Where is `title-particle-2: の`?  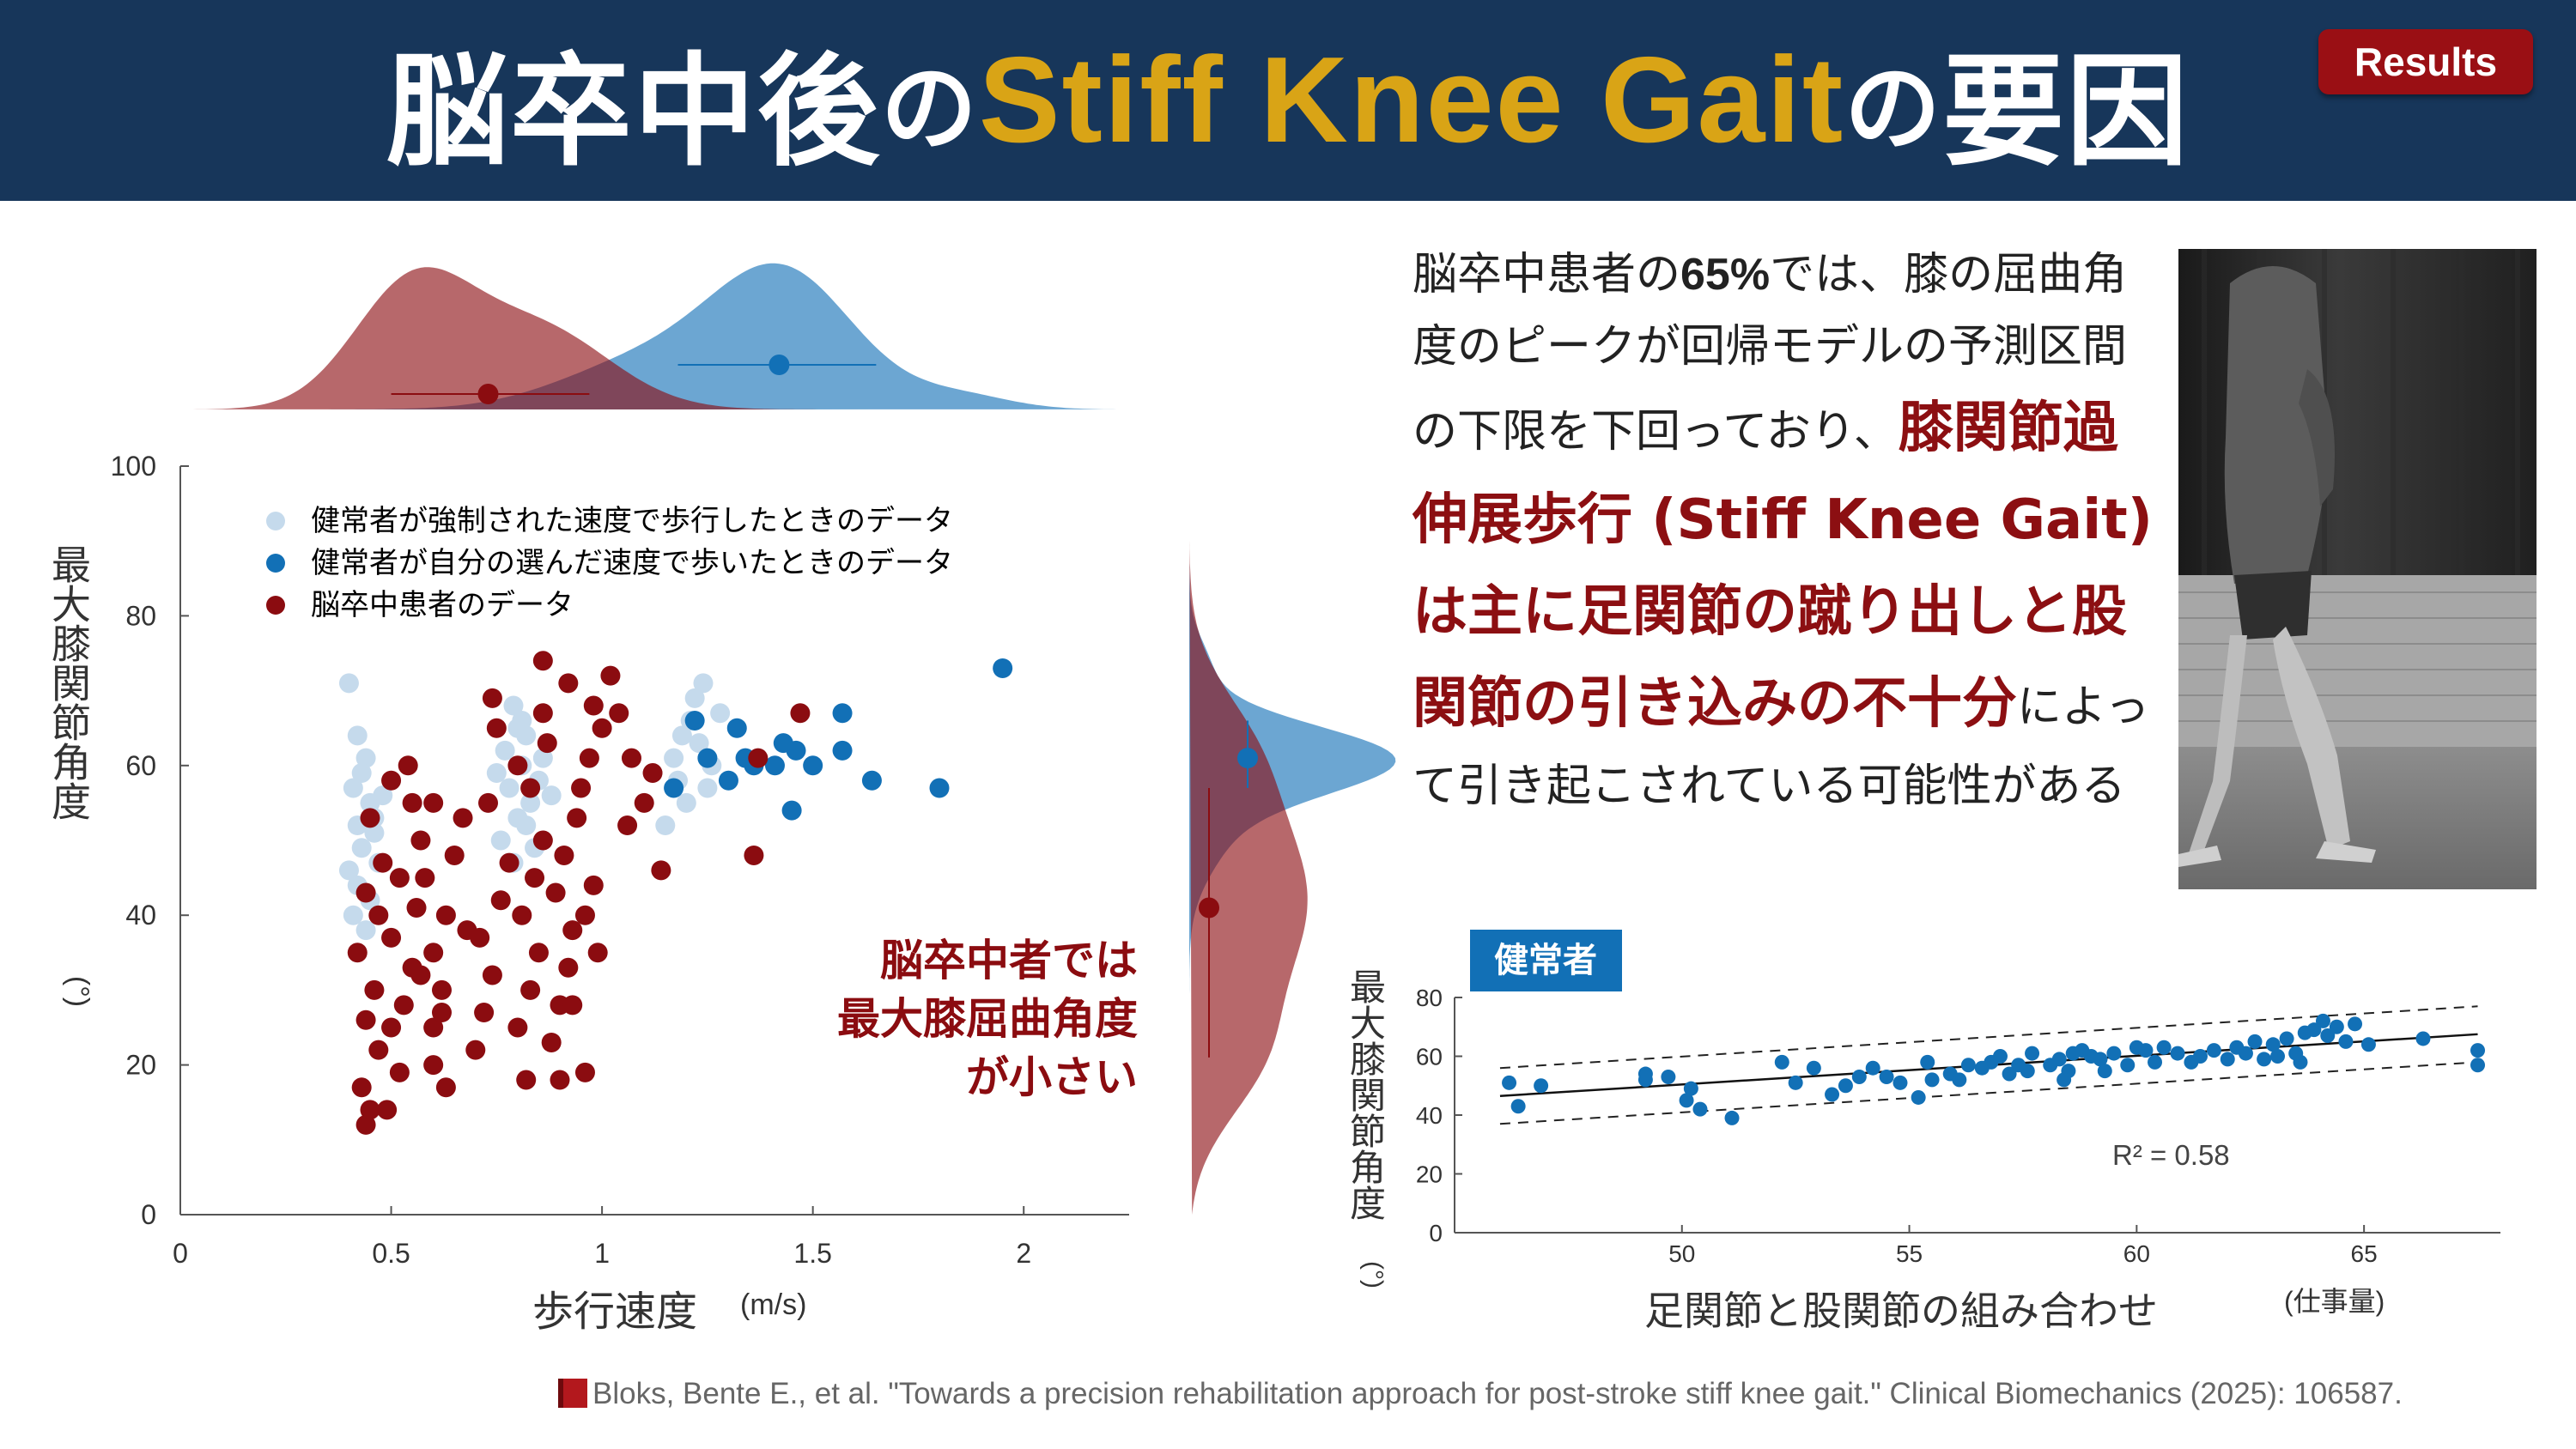 title-particle-2: の is located at coordinates (1894, 109).